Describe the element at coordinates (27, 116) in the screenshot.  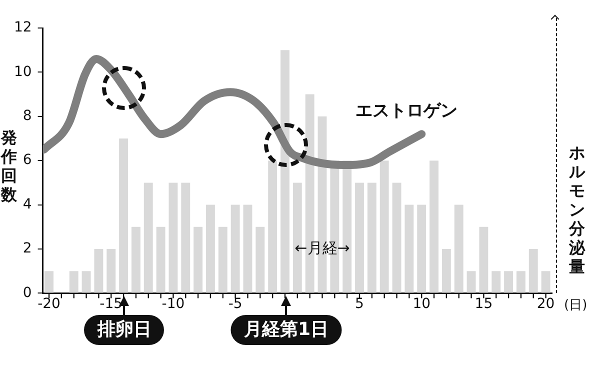
I see `y-tick-label: 8` at that location.